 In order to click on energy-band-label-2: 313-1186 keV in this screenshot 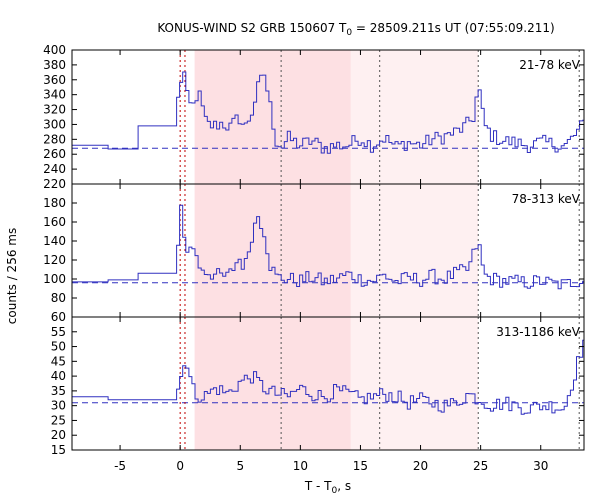, I will do `click(538, 332)`.